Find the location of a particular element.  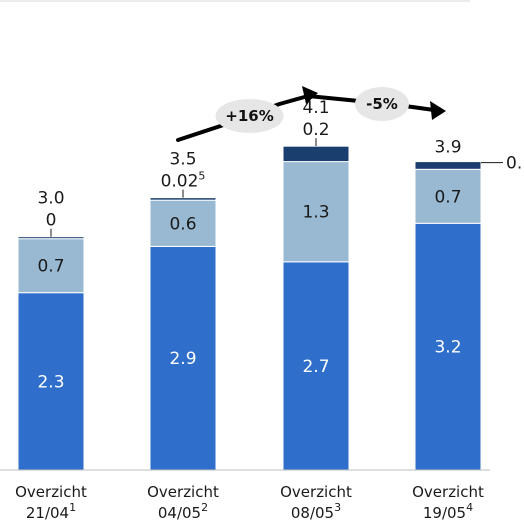

growth-annotations: +16% -5% is located at coordinates (311, 114).